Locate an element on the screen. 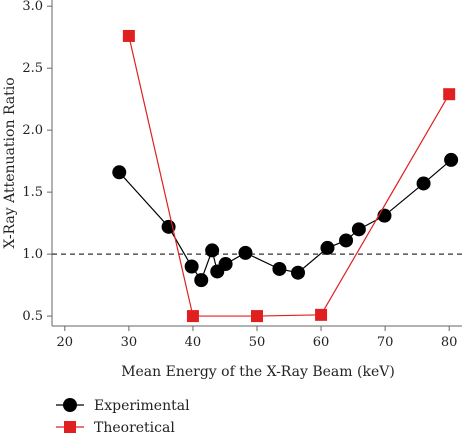  legend-item-theoretical: Theoretical is located at coordinates (115, 427).